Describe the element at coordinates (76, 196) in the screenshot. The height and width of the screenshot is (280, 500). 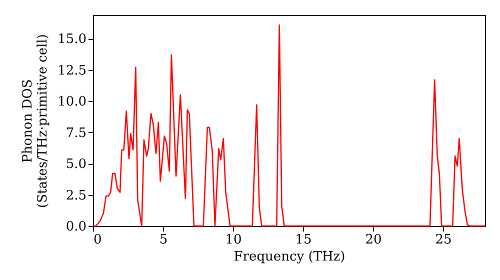
I see `y-tick-label: 2.5` at that location.